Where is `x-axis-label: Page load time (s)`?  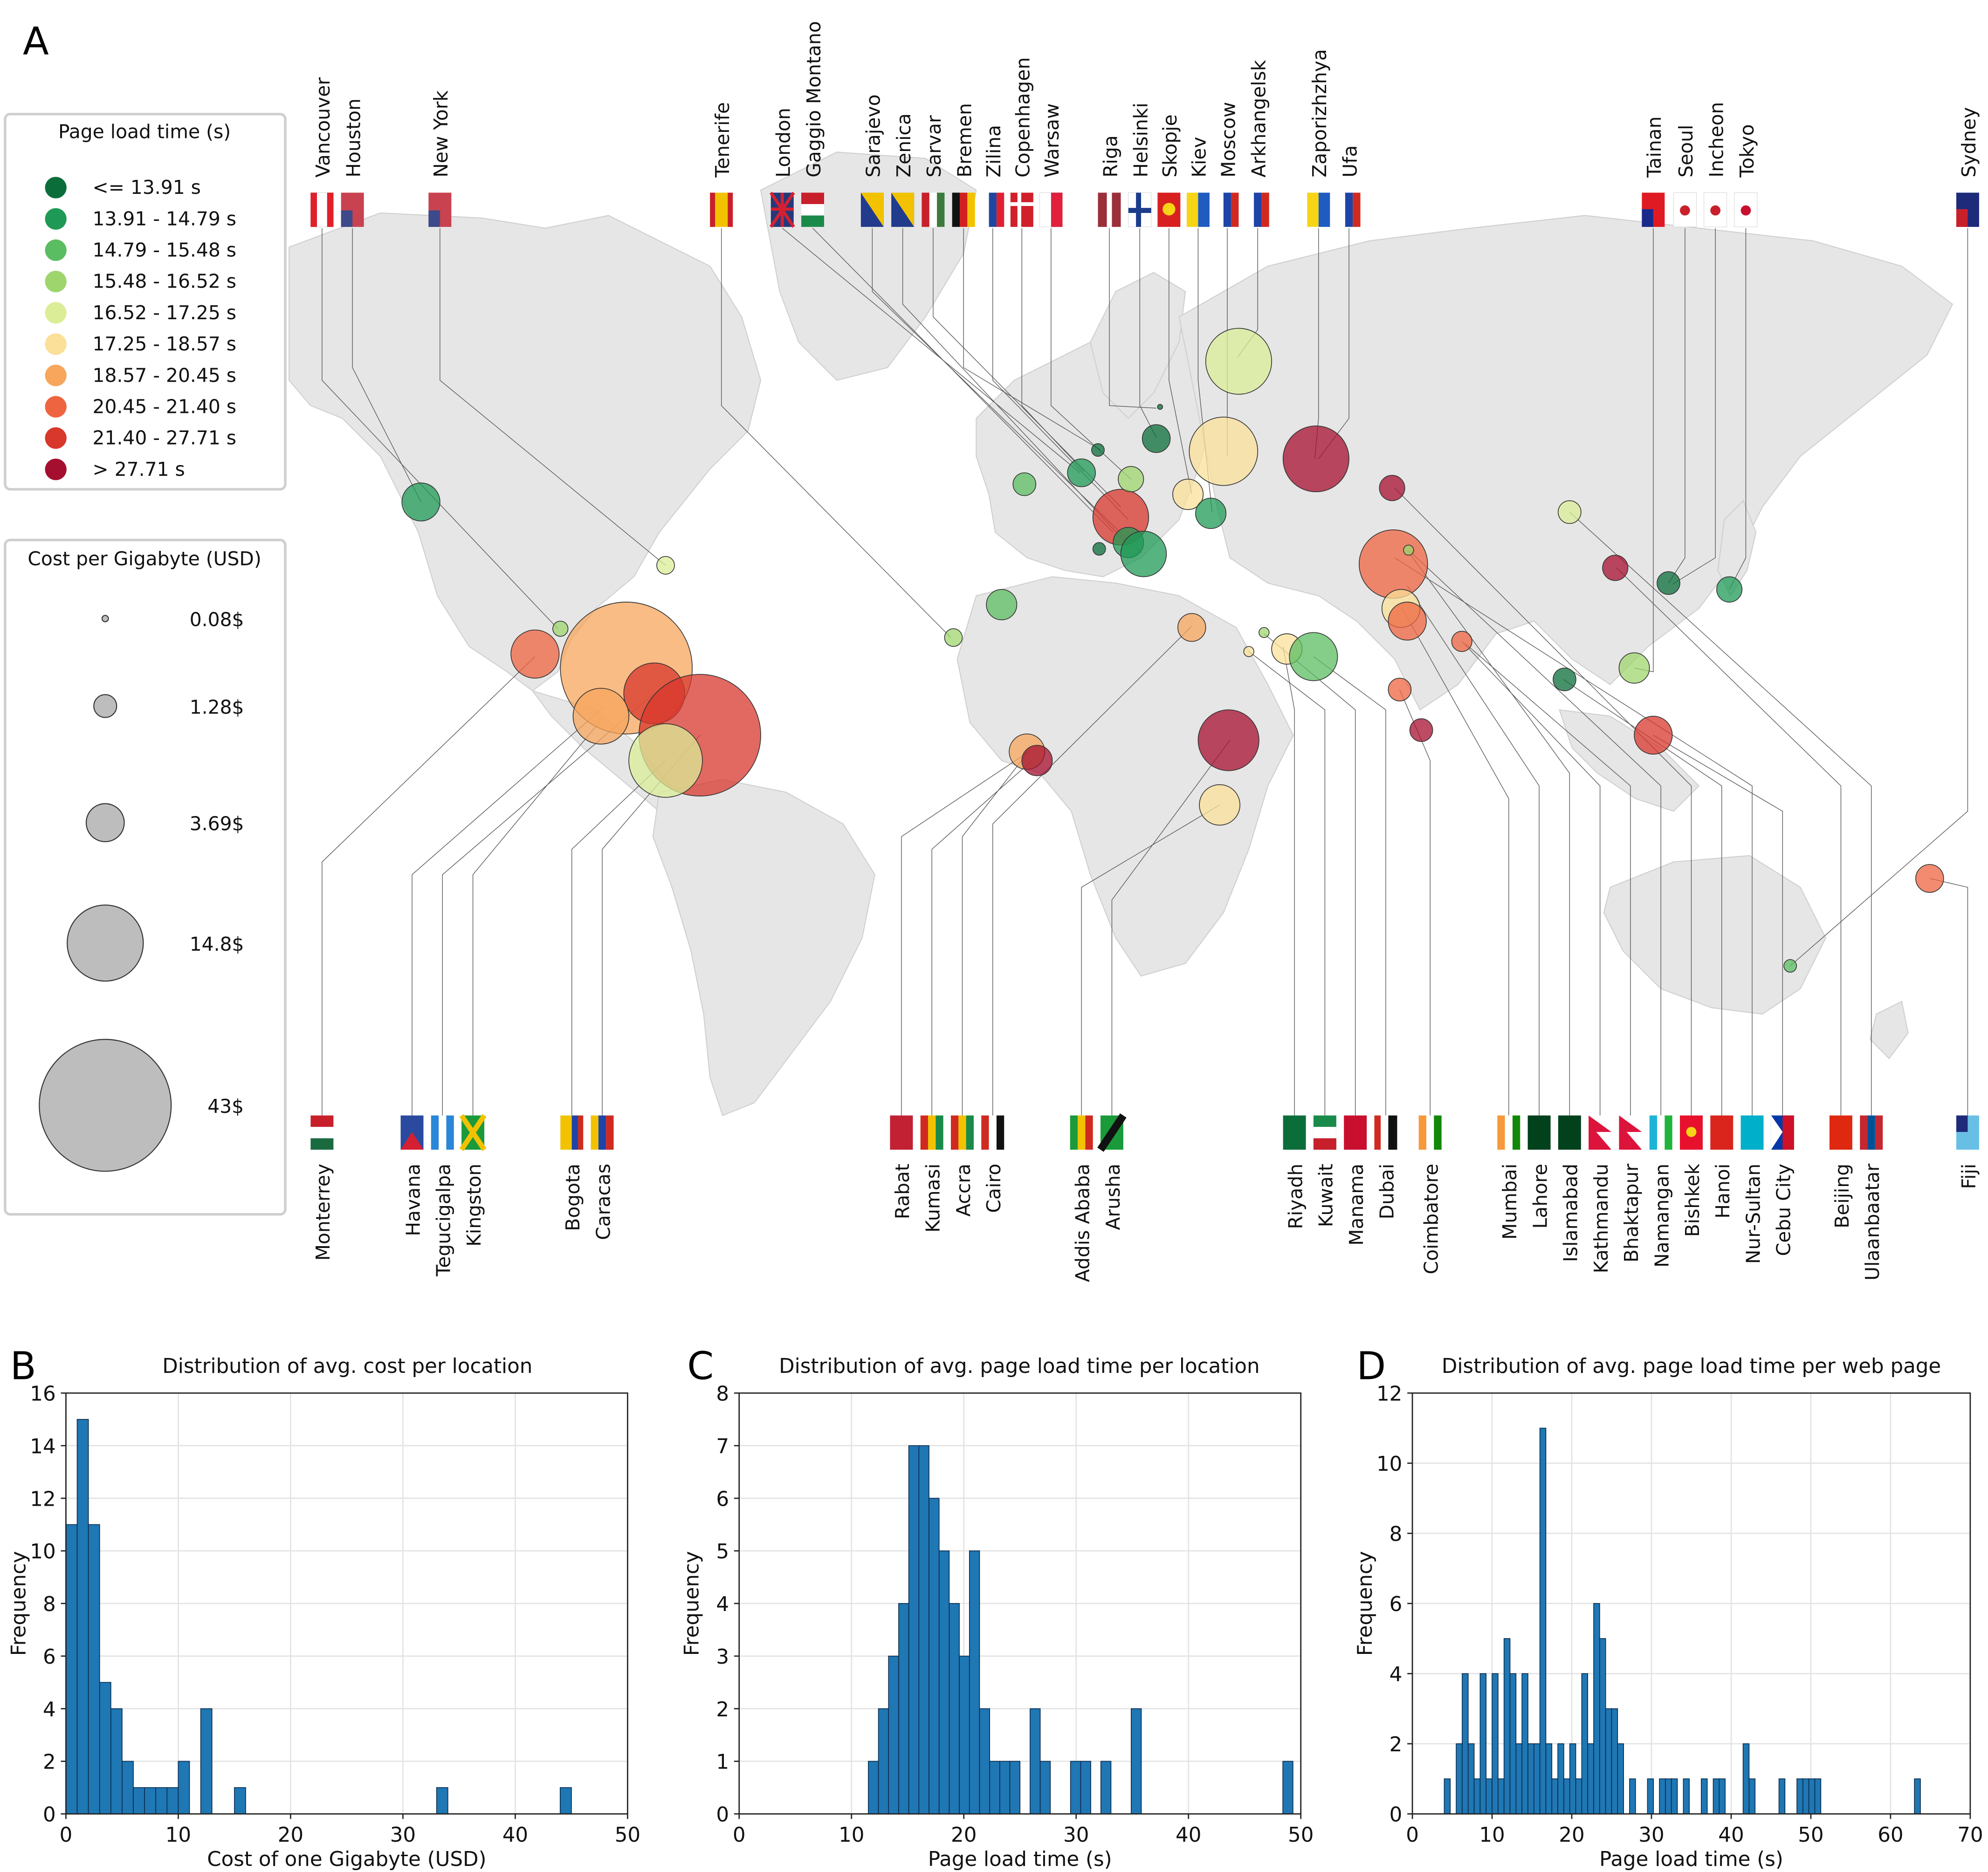
x-axis-label: Page load time (s) is located at coordinates (1691, 1860).